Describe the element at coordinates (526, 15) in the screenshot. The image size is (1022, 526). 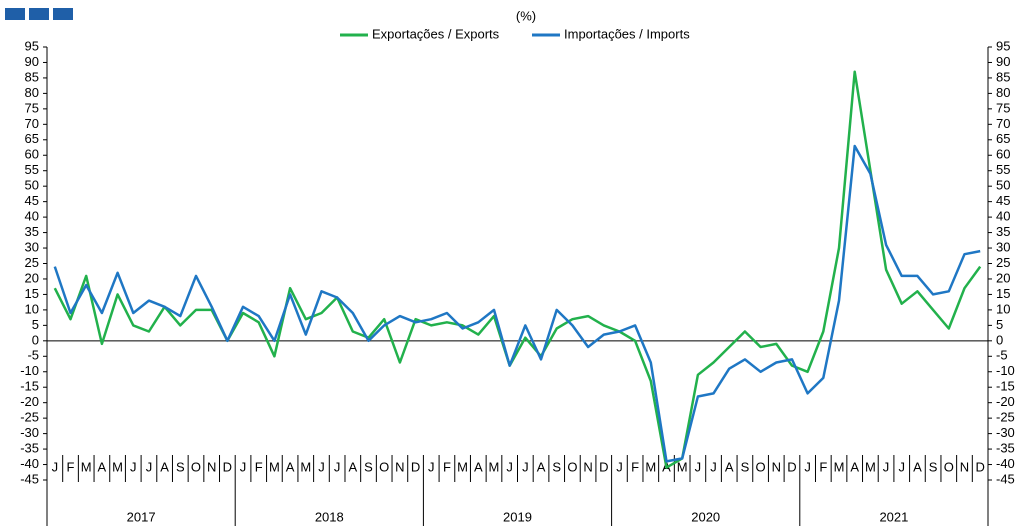
I see `chart-subtitle: (%)` at that location.